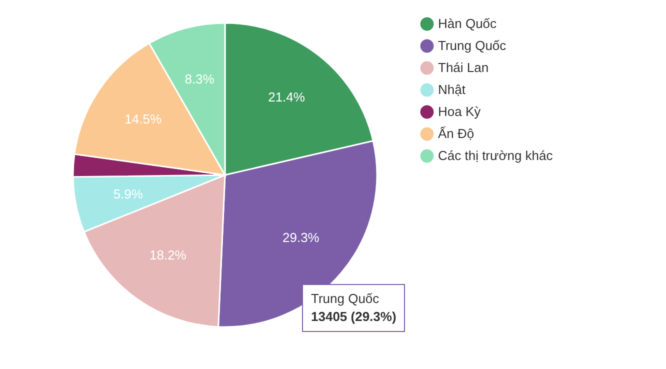 The width and height of the screenshot is (666, 369). I want to click on data-label: 14.5%, so click(143, 119).